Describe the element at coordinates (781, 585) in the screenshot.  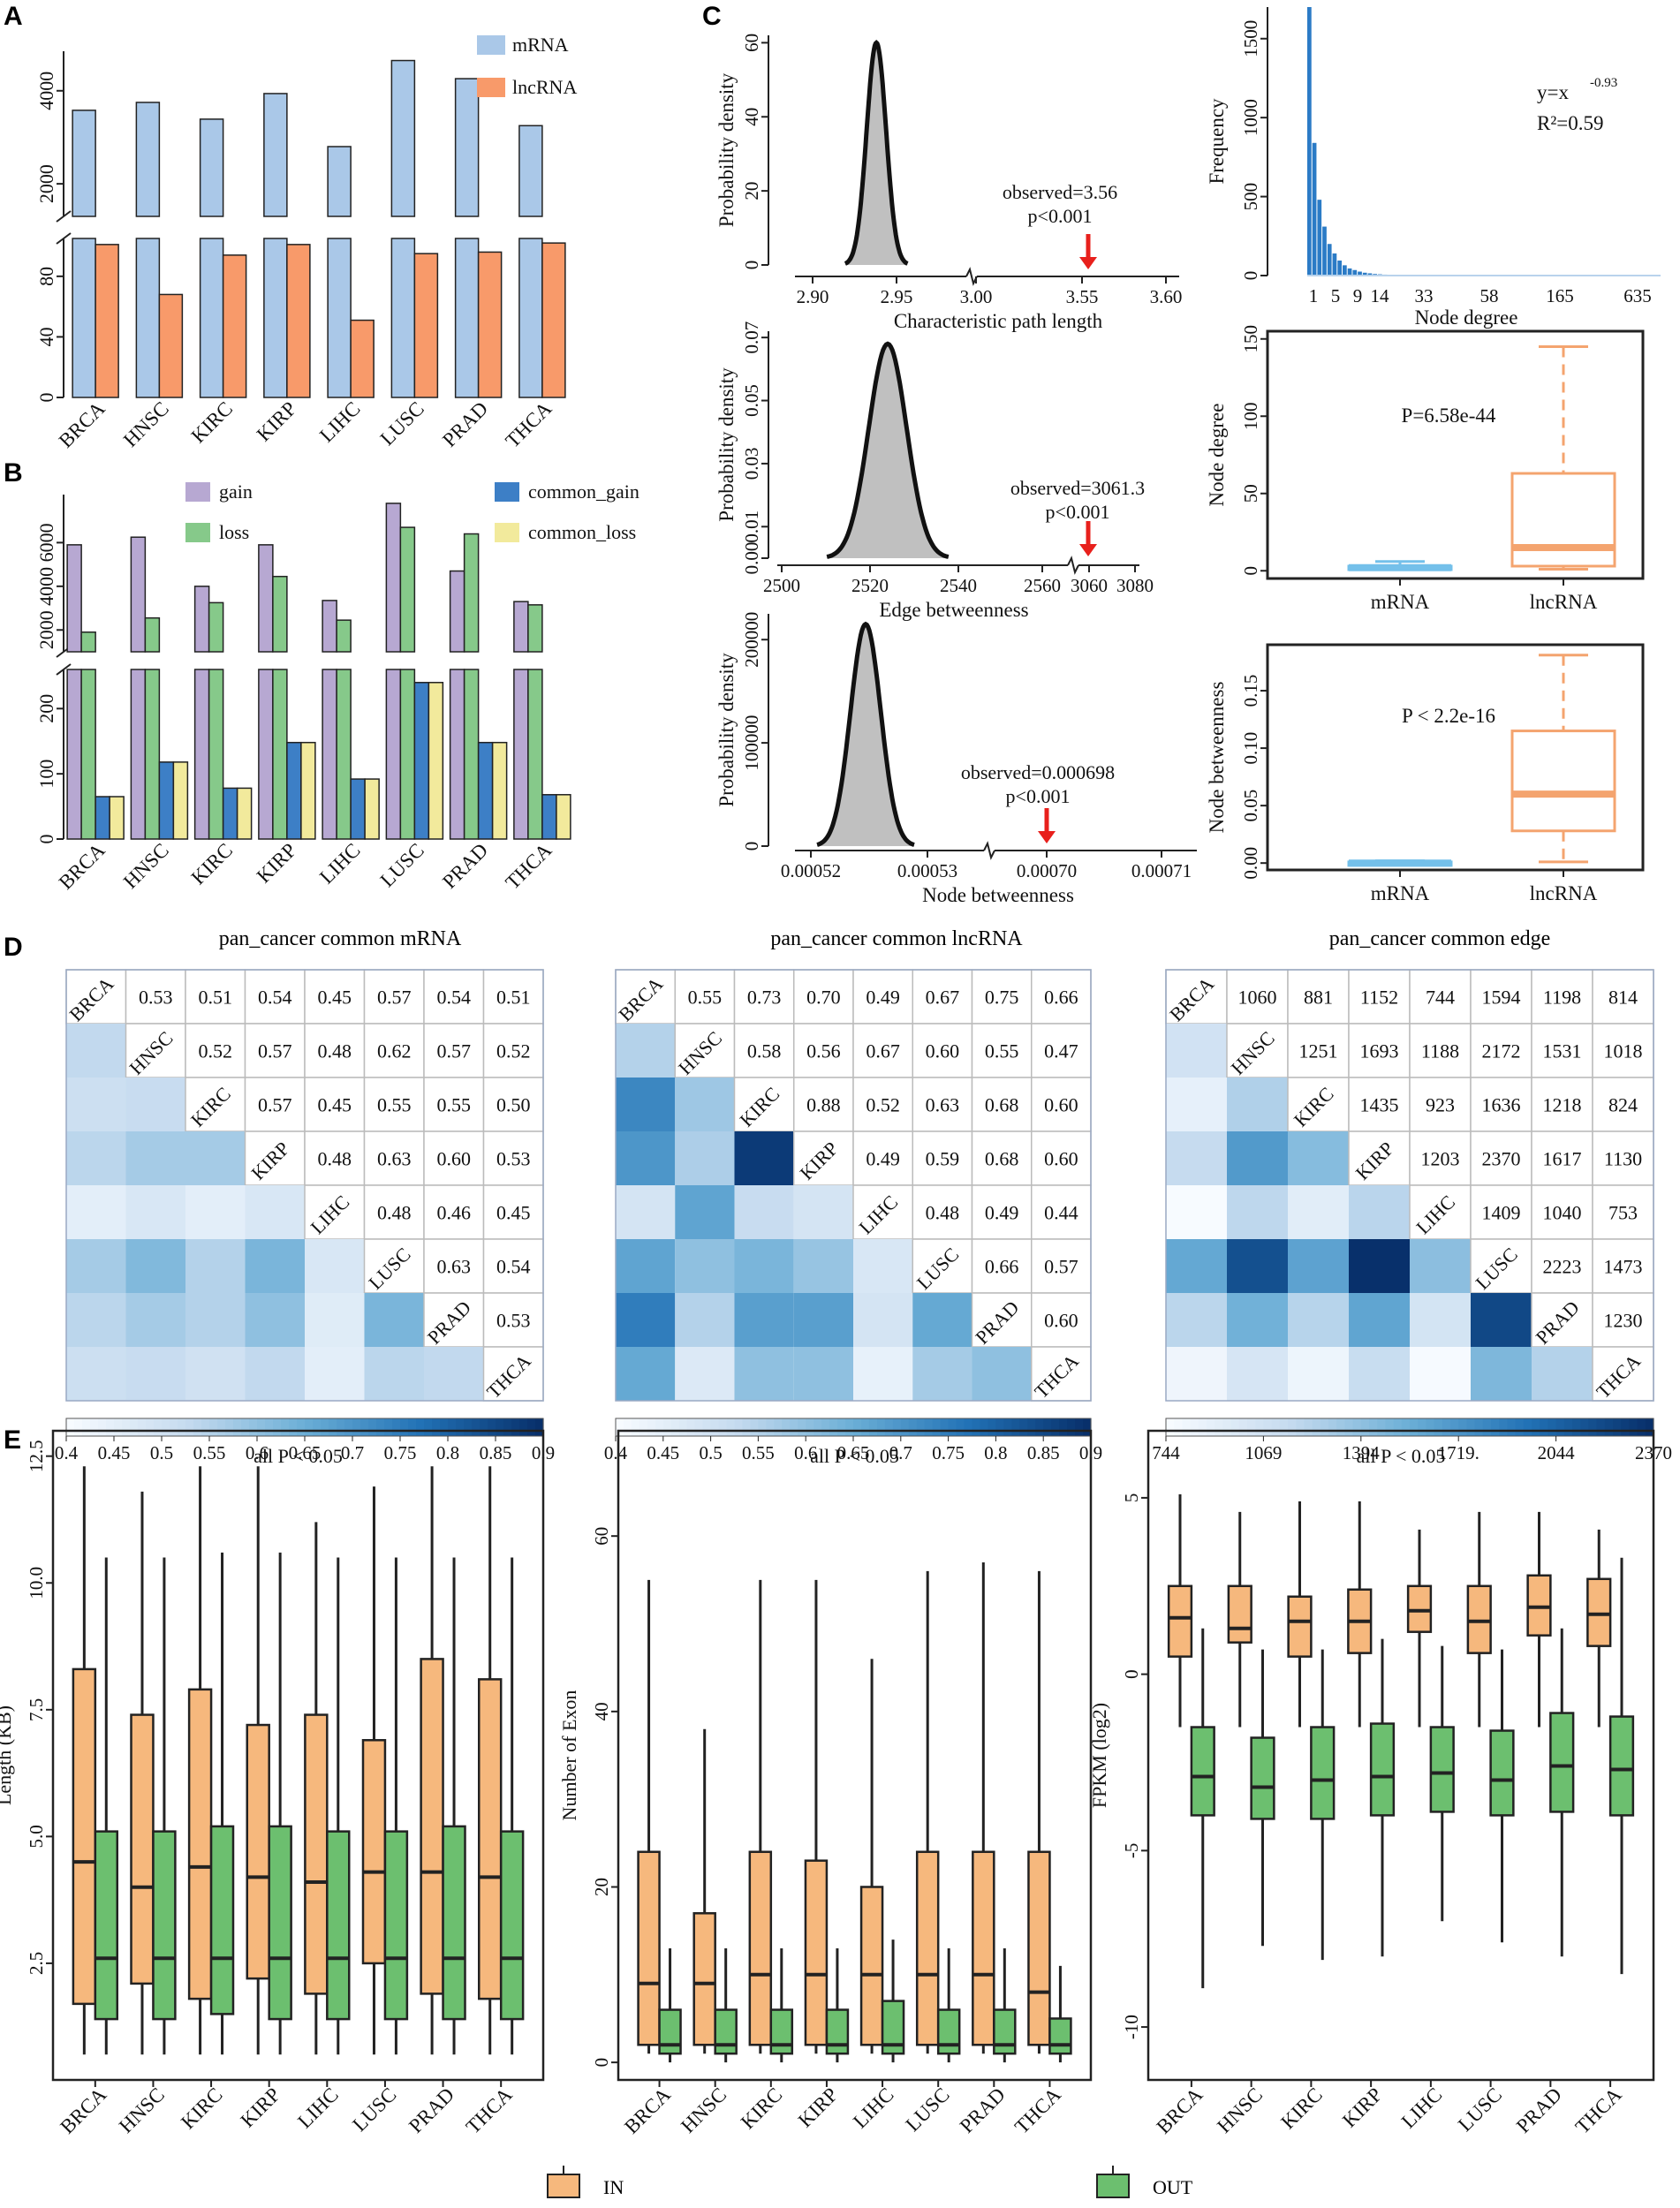
I see `c2-x-tick-label: 2500` at that location.